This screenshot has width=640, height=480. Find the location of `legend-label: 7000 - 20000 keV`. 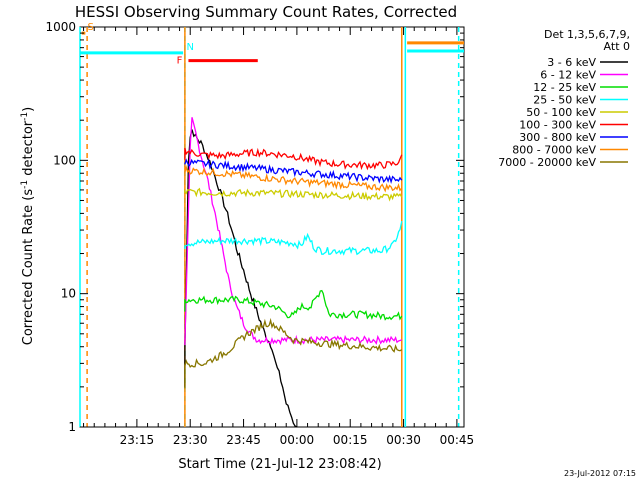

legend-label: 7000 - 20000 keV is located at coordinates (547, 162).